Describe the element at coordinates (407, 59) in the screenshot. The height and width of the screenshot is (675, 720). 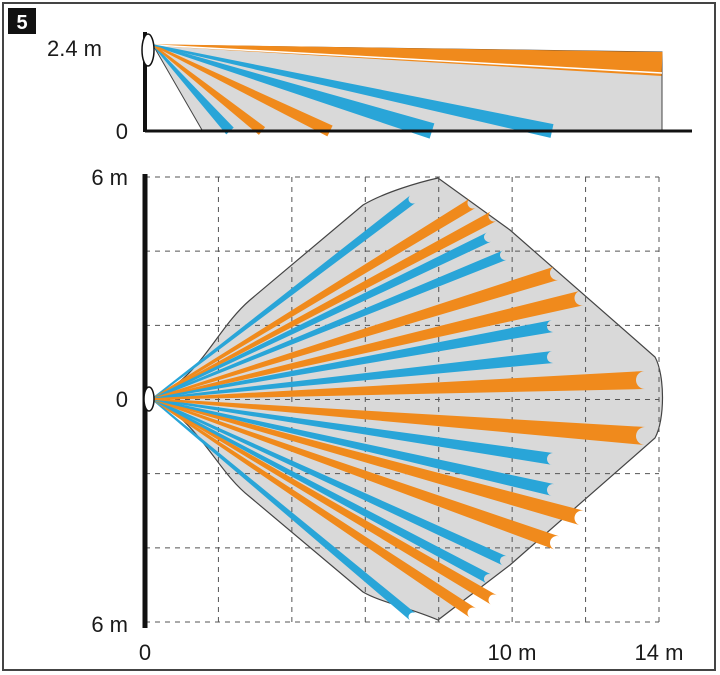
I see `side-view-beam-separator` at that location.